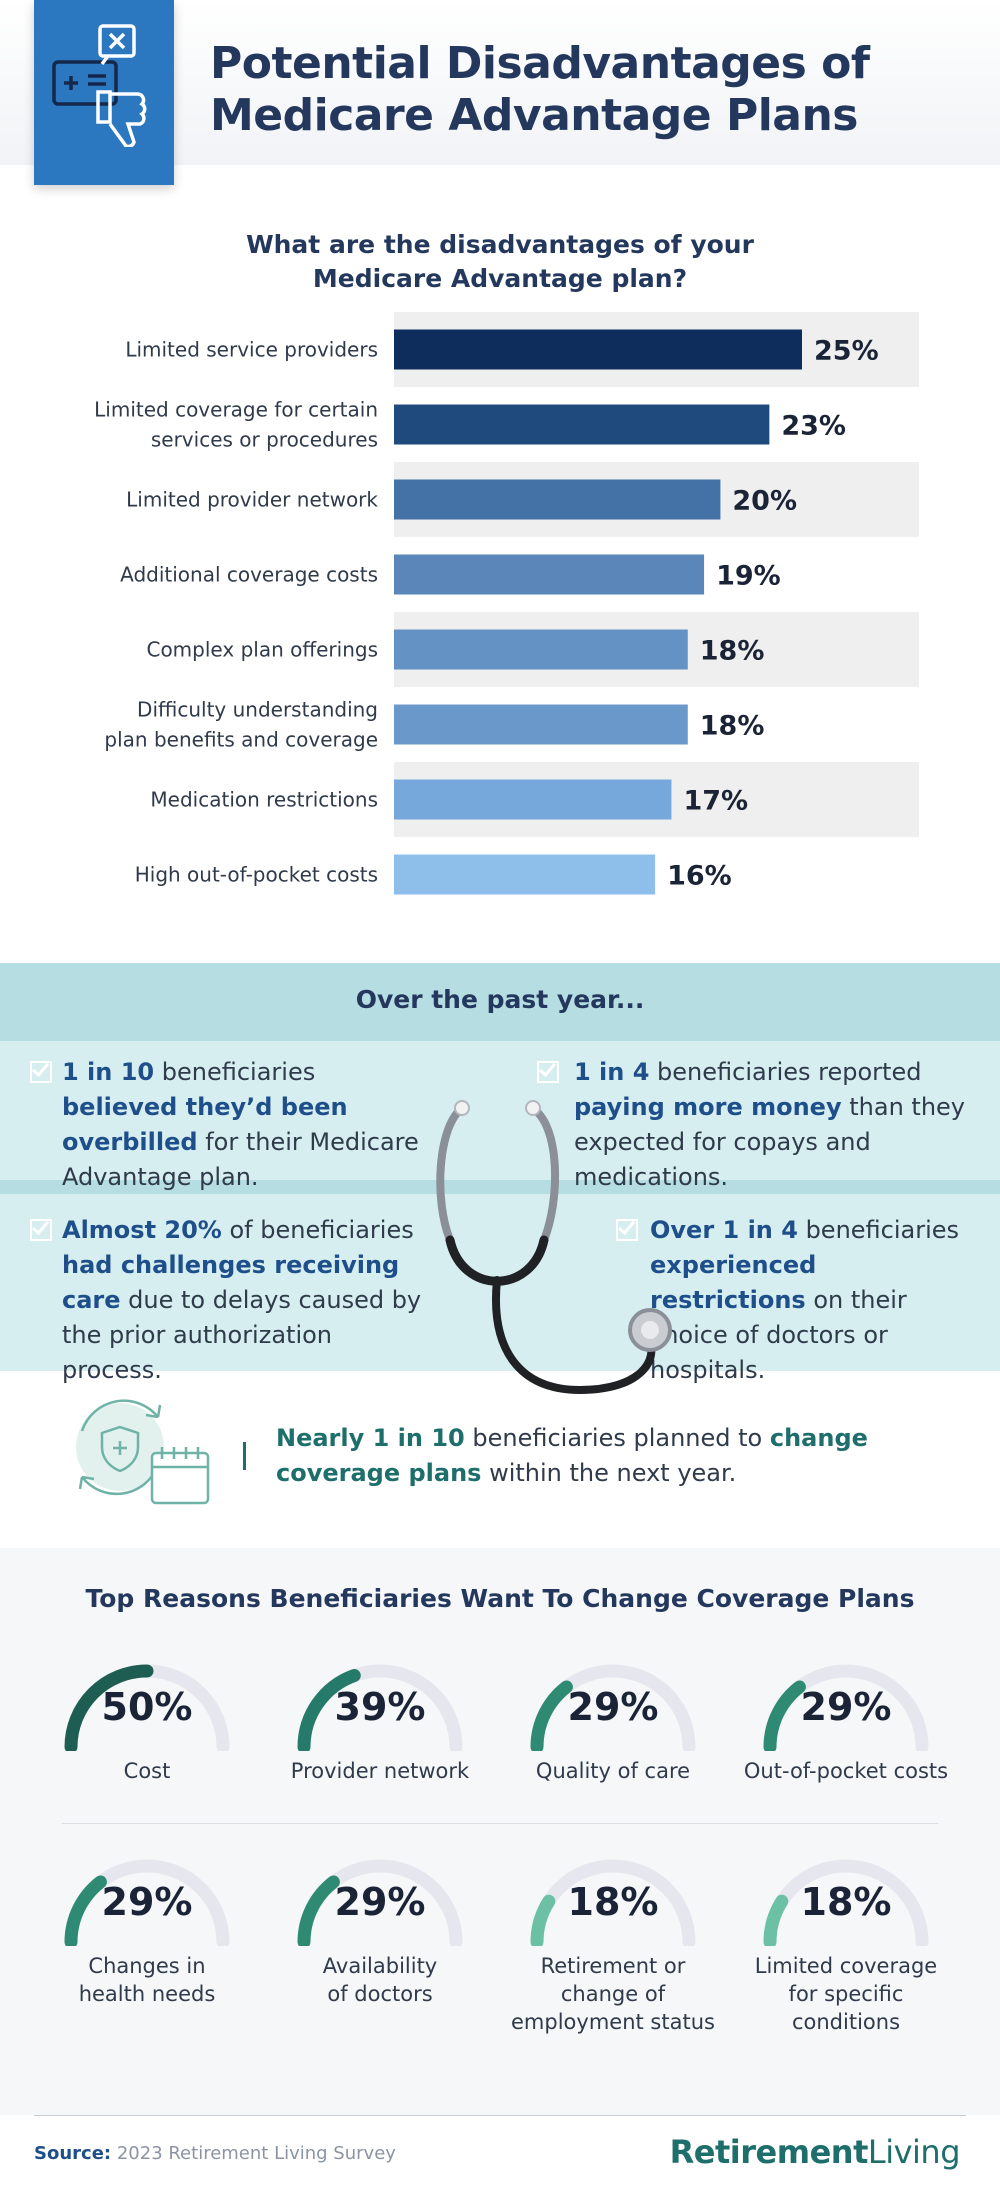 The image size is (1000, 2205). Describe the element at coordinates (612, 1072) in the screenshot. I see `stat-highlight: 1 in 4` at that location.